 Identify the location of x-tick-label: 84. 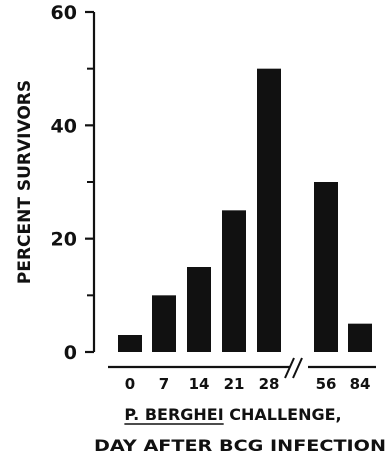
(360, 384).